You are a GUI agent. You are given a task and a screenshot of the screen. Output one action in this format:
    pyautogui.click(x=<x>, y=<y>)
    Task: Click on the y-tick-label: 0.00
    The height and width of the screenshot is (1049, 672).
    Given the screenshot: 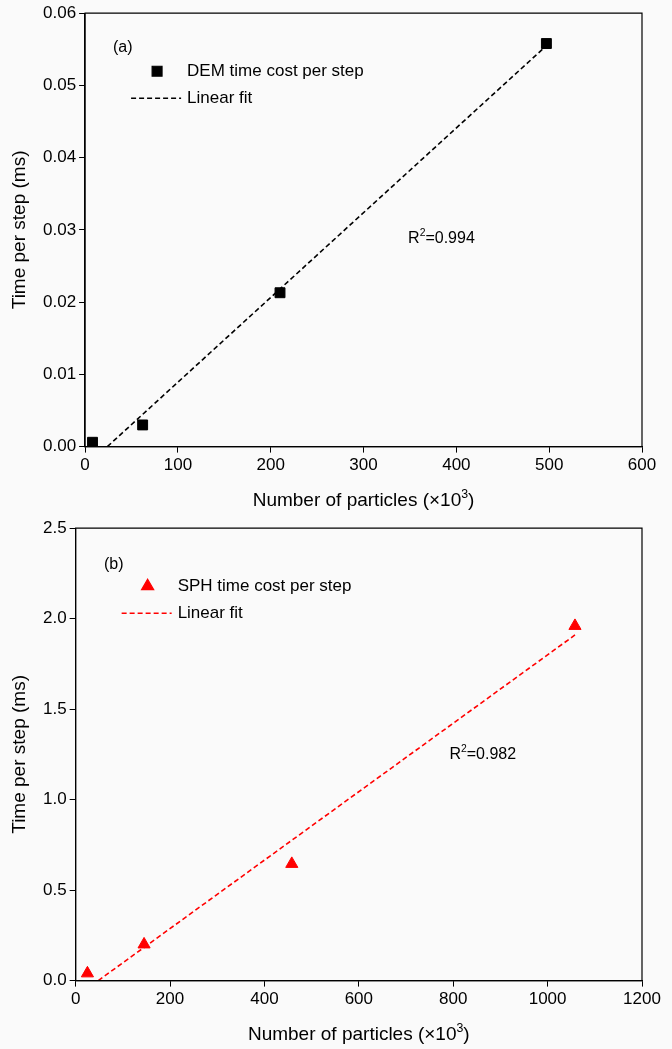 What is the action you would take?
    pyautogui.click(x=59, y=446)
    